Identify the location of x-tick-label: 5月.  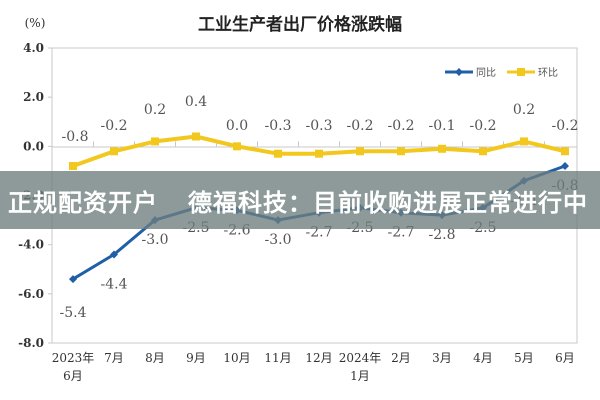
(524, 358).